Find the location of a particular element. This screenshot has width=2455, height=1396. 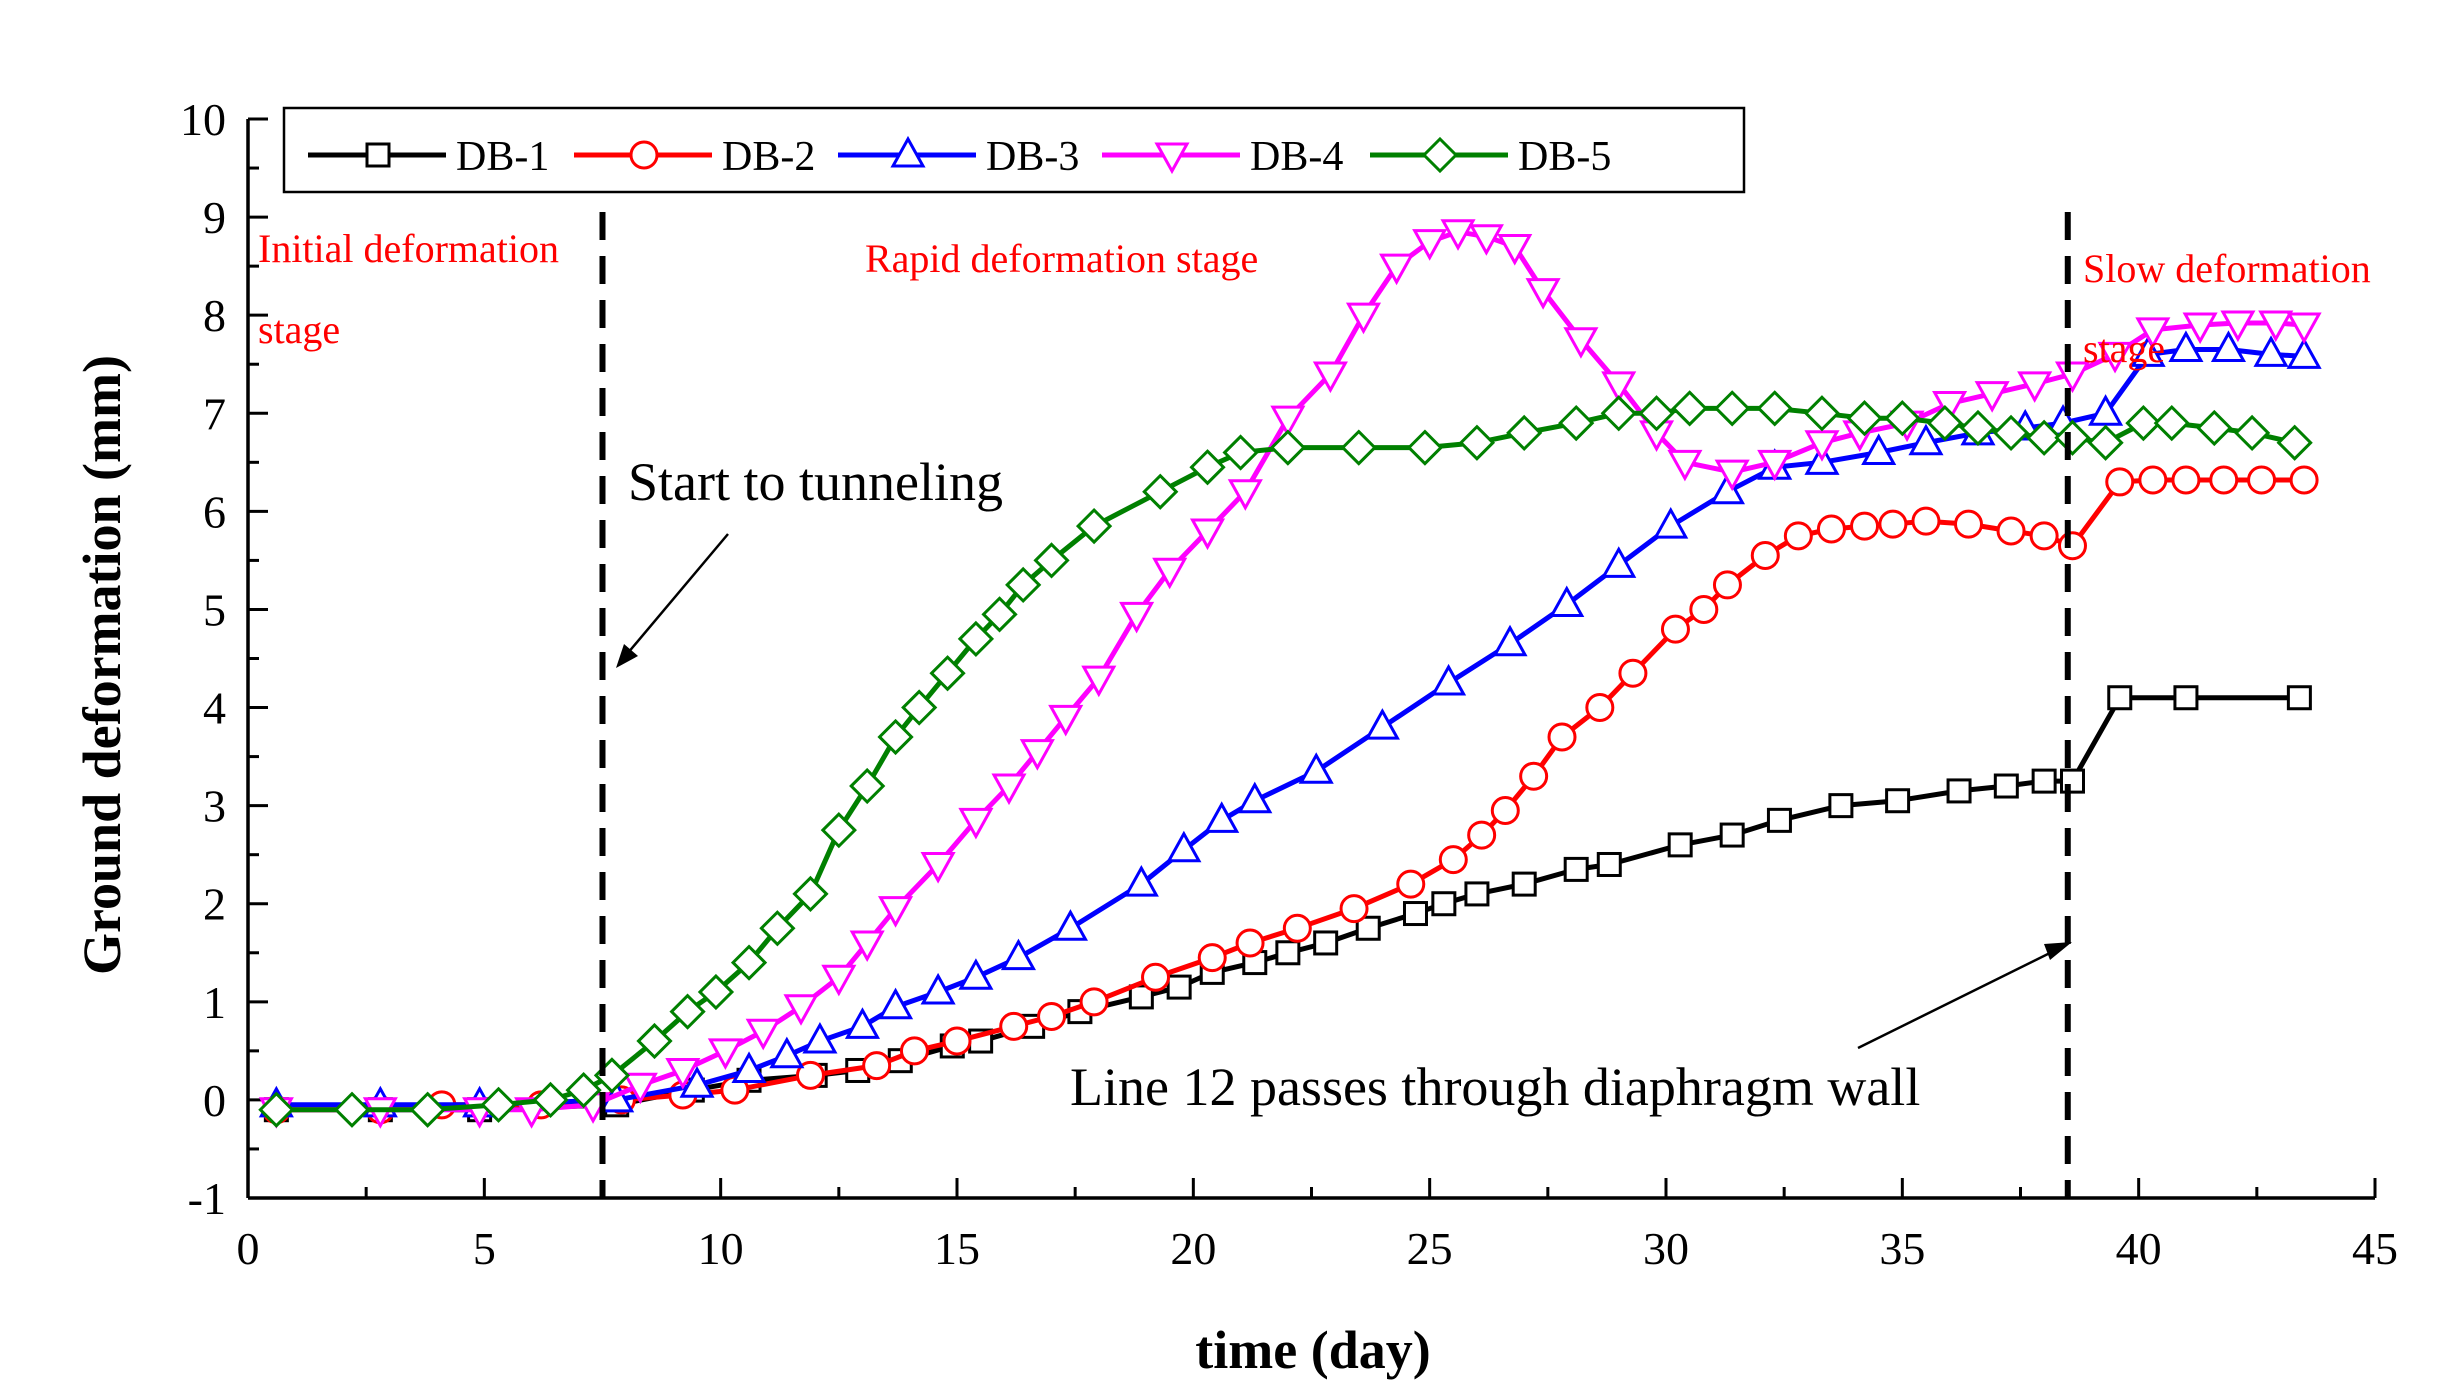

diaphragm-wall-annotation: Line 12 passes through diaphragm wall is located at coordinates (1495, 1087).